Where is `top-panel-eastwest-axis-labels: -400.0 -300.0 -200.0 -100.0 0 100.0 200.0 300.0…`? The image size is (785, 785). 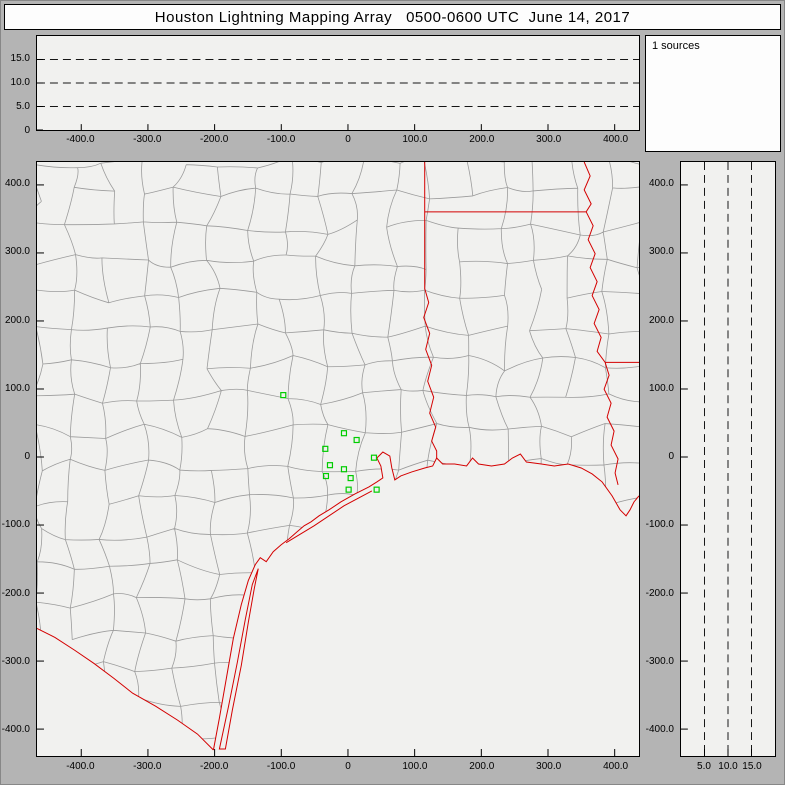
top-panel-eastwest-axis-labels: -400.0 -300.0 -200.0 -100.0 0 100.0 200.0 300.0… is located at coordinates (338, 141).